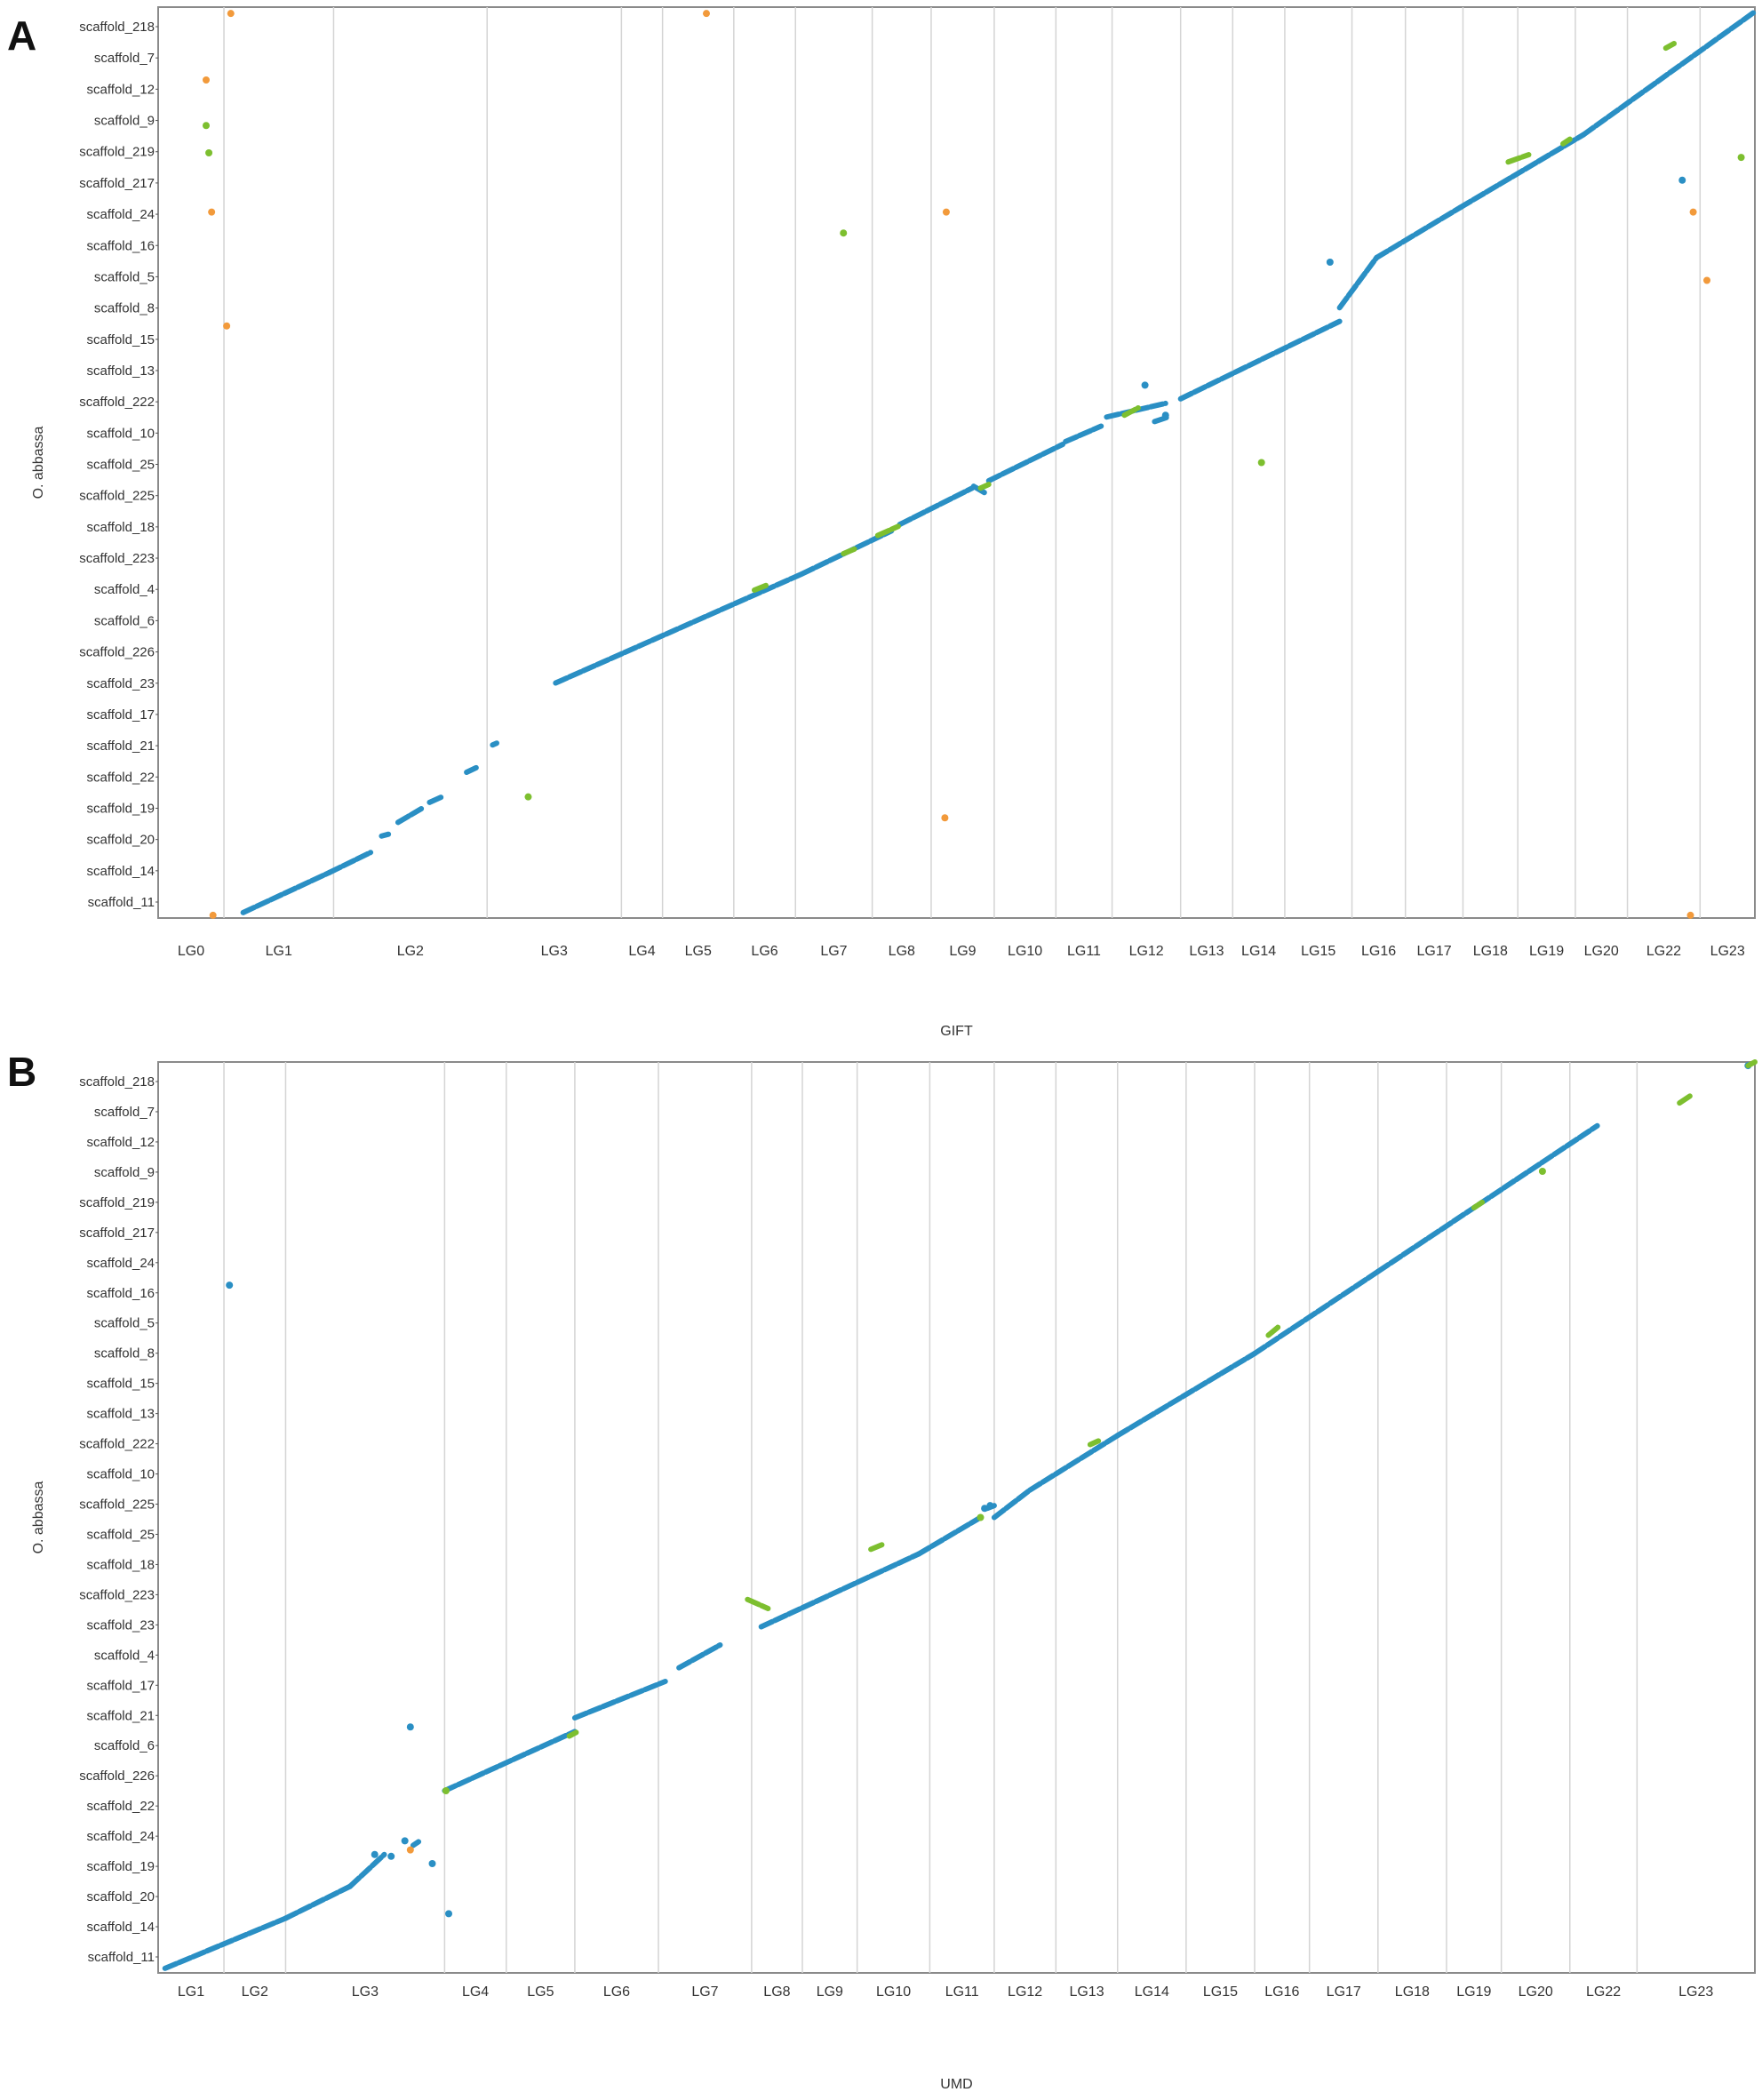 The height and width of the screenshot is (2100, 1762). Describe the element at coordinates (1490, 951) in the screenshot. I see `x-tick-label: LG18` at that location.